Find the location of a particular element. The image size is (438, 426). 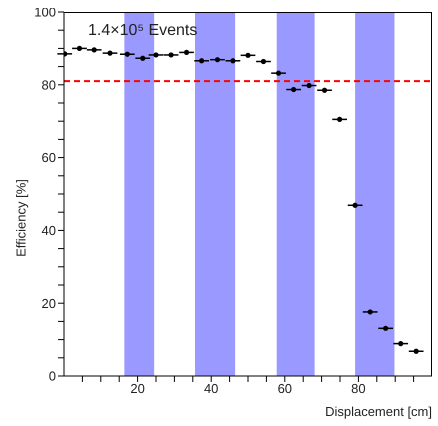

x-tick-label: 40 is located at coordinates (211, 388).